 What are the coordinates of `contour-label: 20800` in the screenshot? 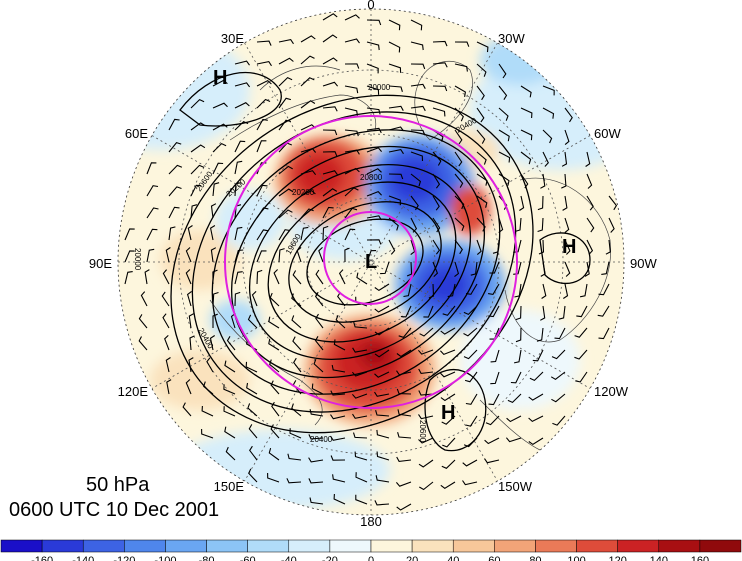 It's located at (371, 177).